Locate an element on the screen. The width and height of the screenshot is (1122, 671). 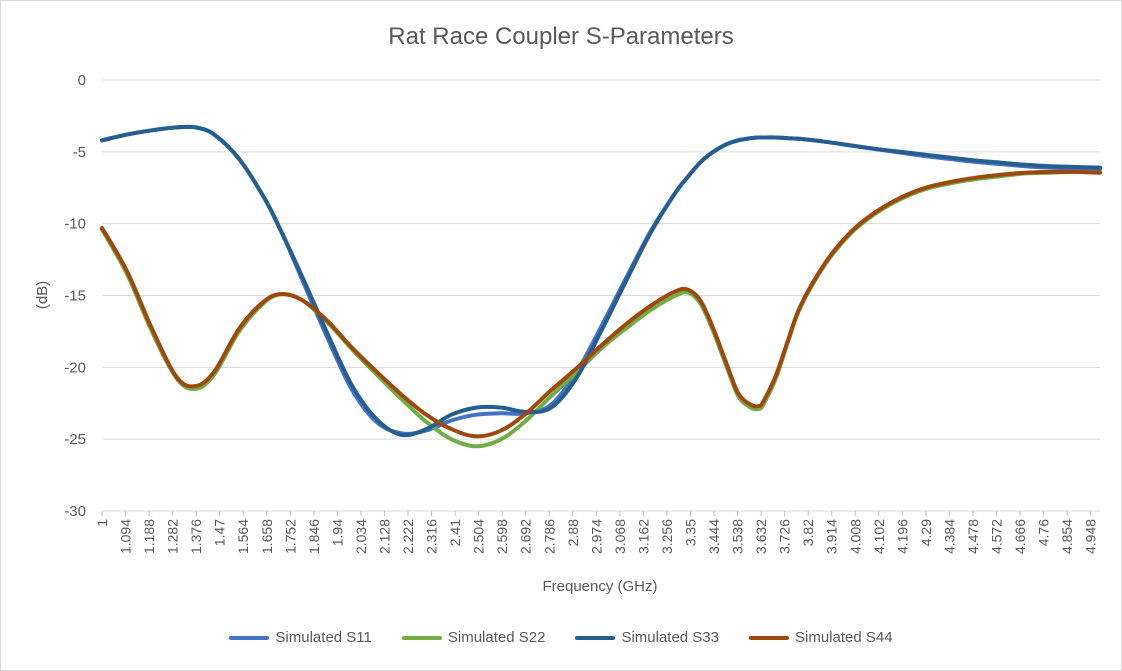
y-tick-label: -15 is located at coordinates (75, 296).